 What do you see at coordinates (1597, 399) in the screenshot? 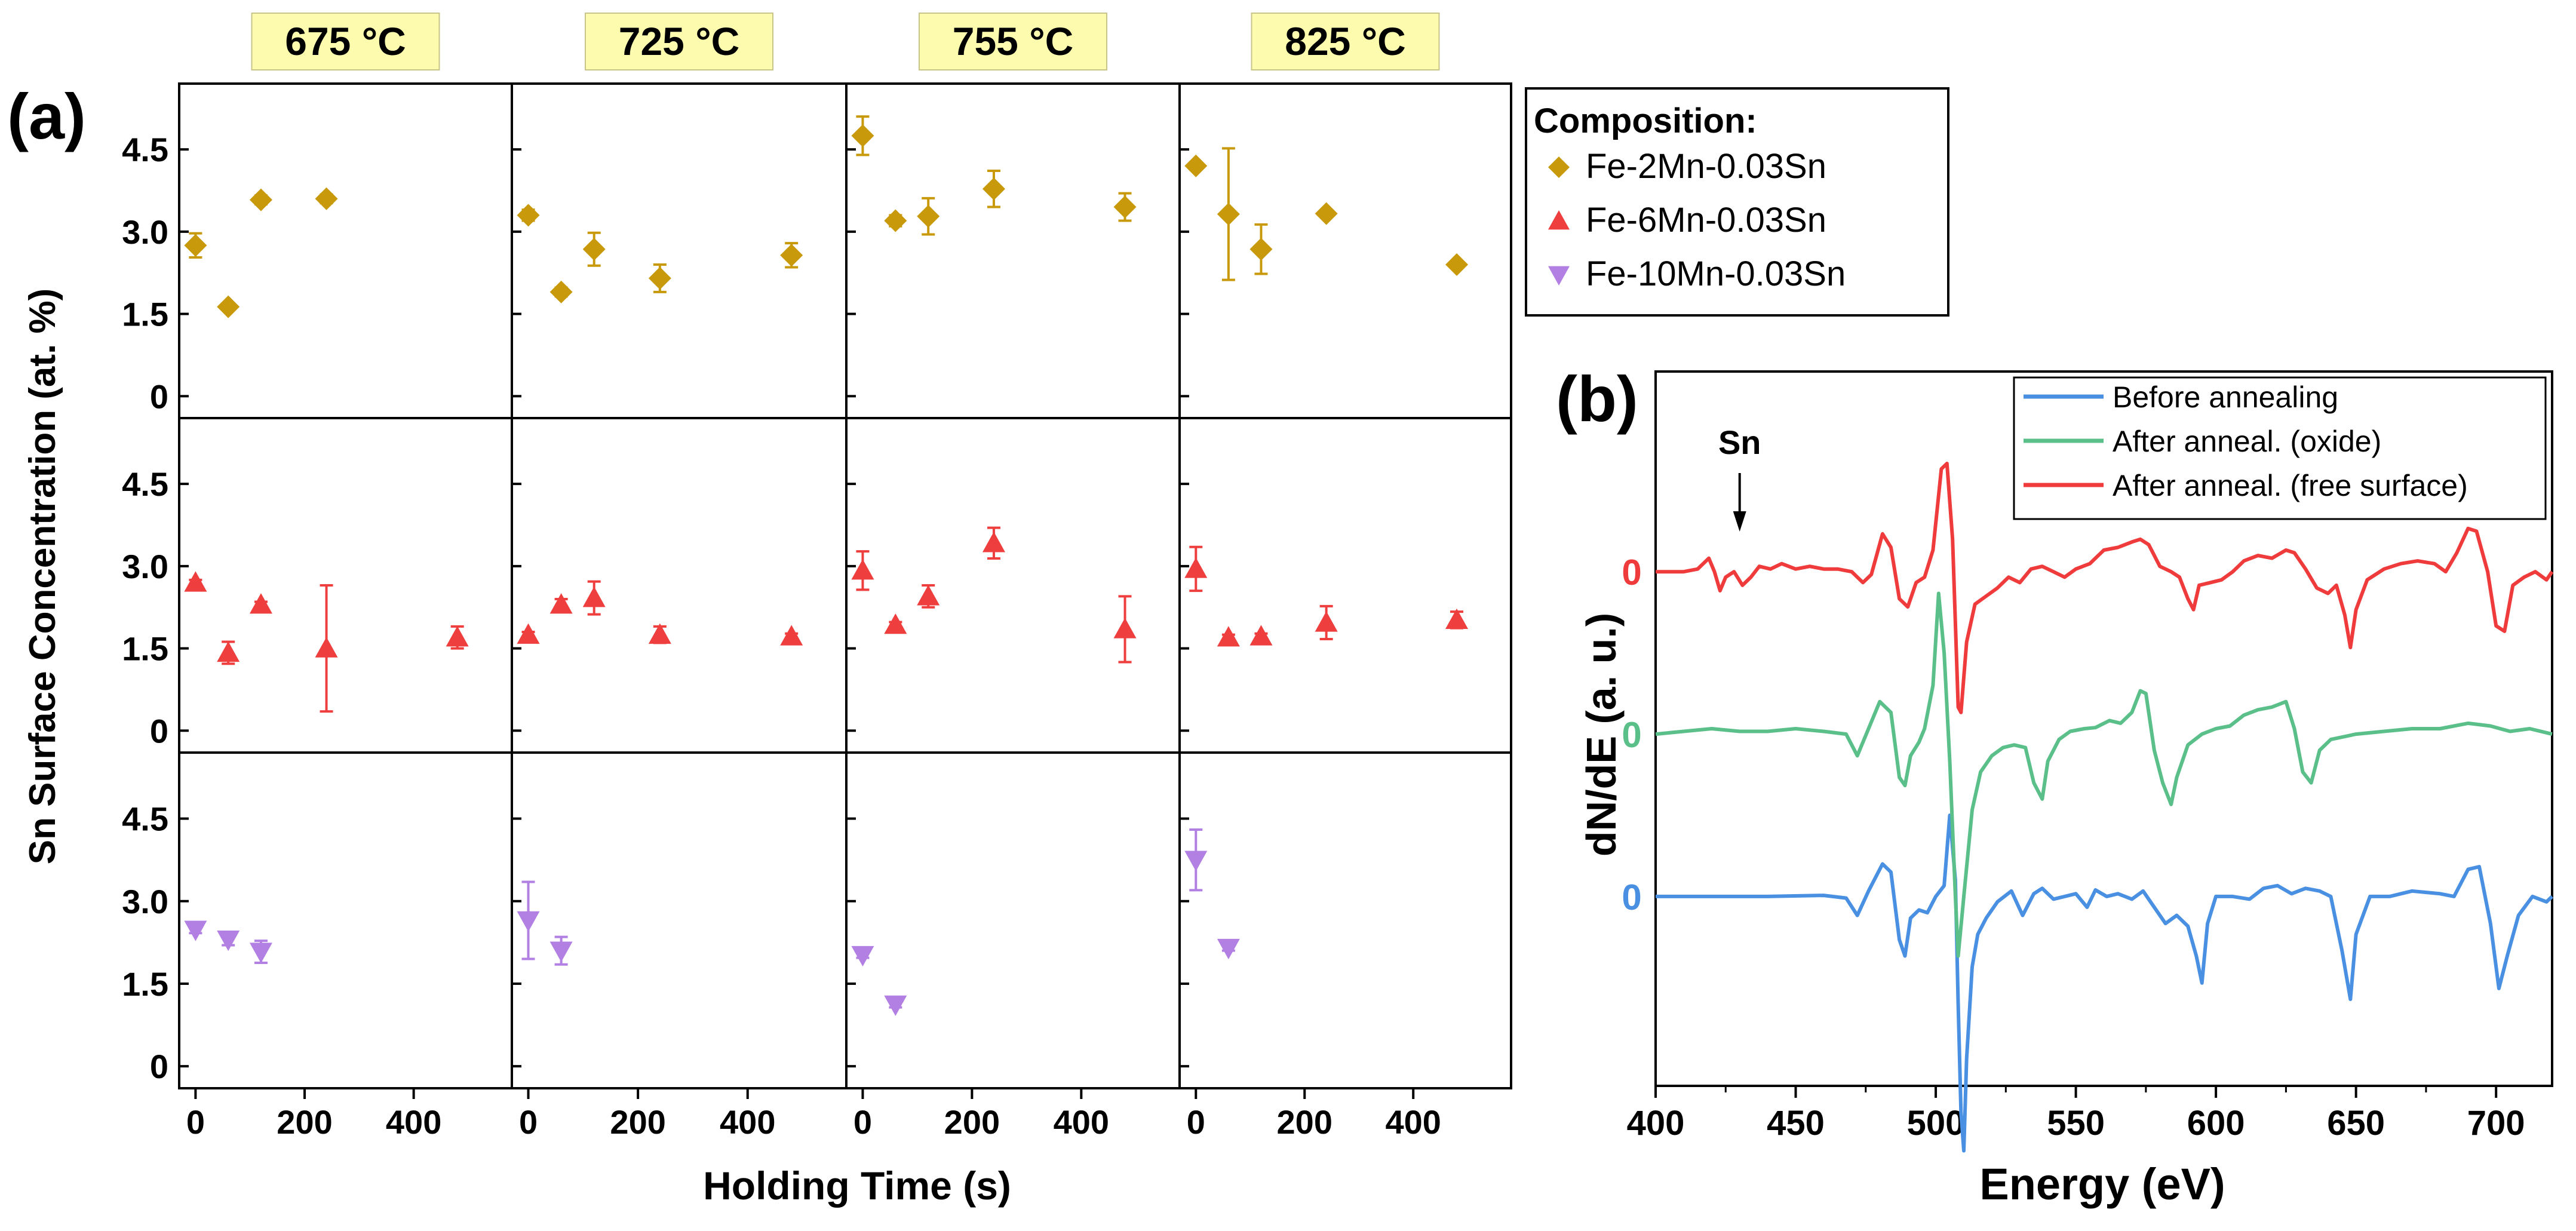
I see `panel-b-label: (b)` at bounding box center [1597, 399].